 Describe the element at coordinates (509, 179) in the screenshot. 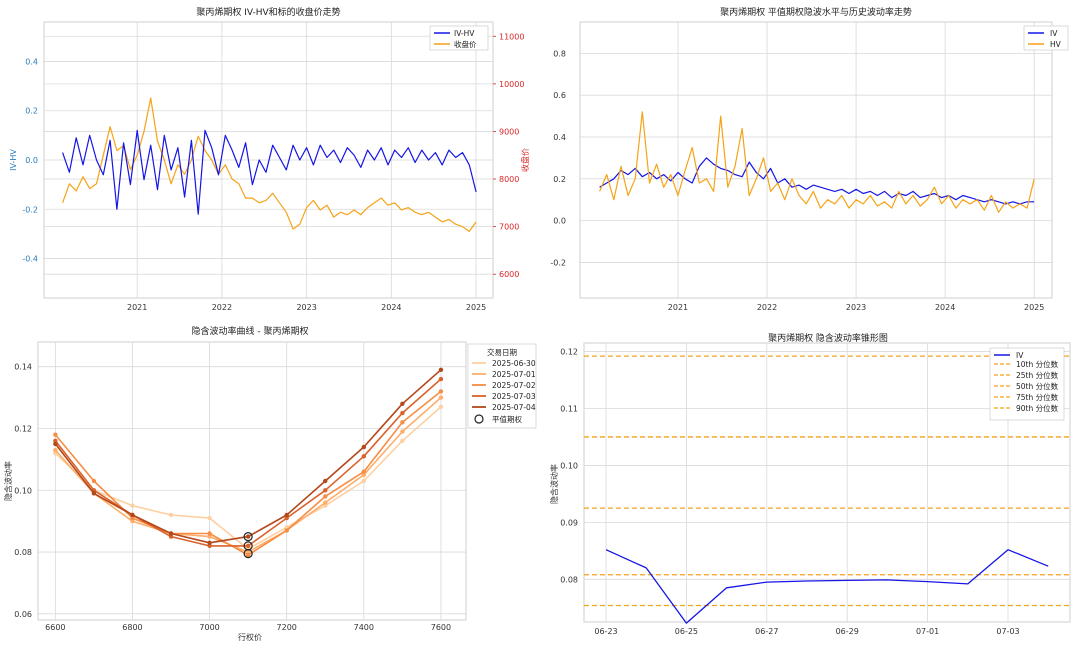

I see `y2-tick-label: 8000` at that location.